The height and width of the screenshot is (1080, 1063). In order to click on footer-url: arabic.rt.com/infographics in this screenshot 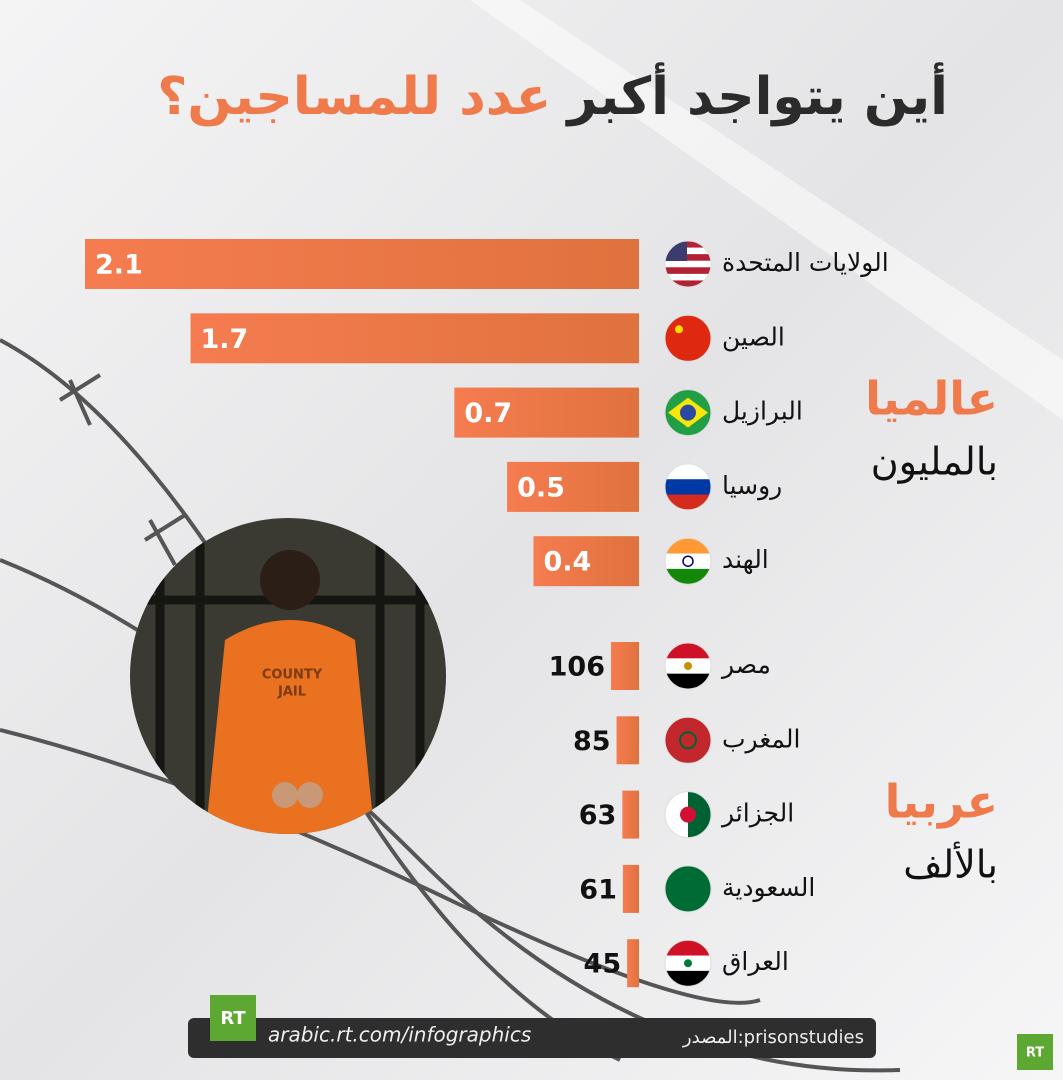, I will do `click(399, 1035)`.